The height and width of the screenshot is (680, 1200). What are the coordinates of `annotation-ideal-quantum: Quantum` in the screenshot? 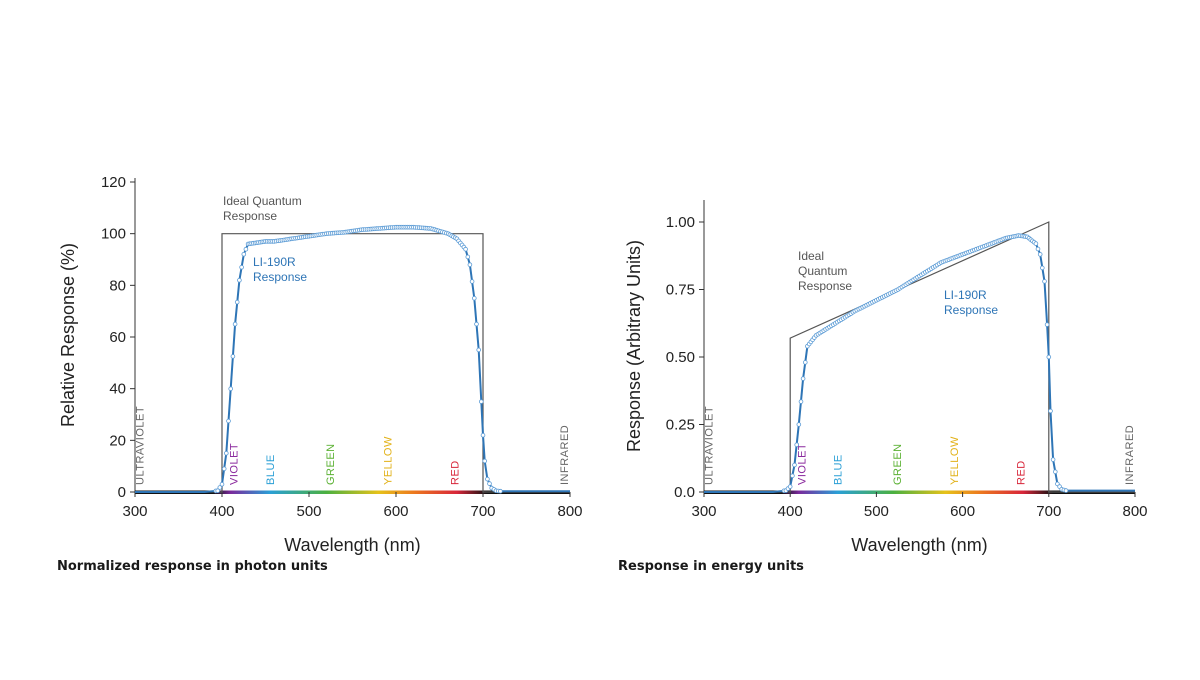 It's located at (822, 271).